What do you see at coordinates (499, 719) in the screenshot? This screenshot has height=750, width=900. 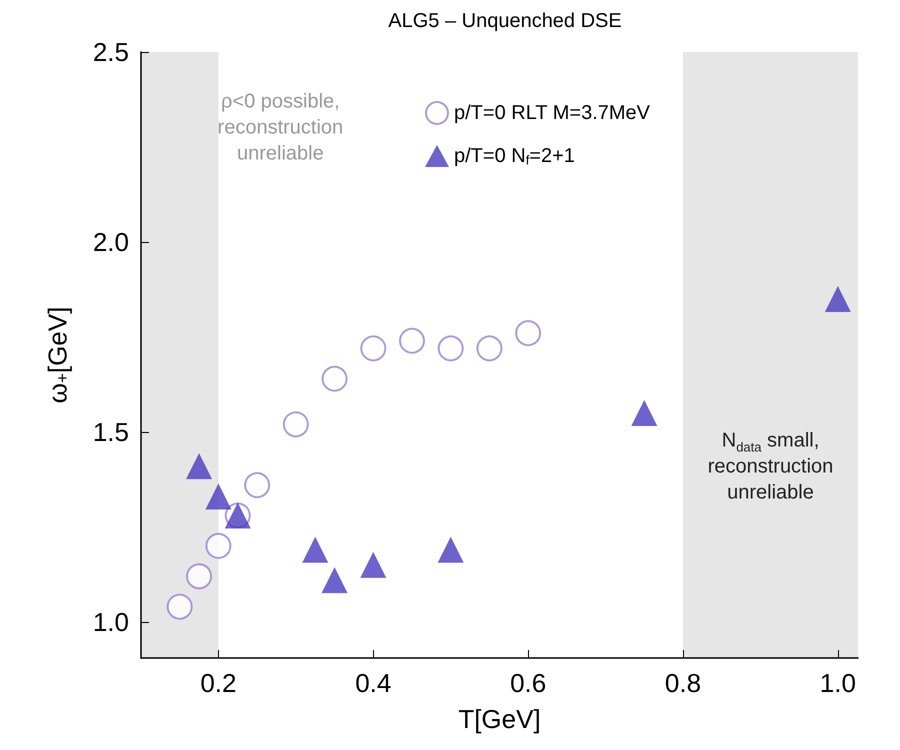 I see `x-axis-title: T[GeV]` at bounding box center [499, 719].